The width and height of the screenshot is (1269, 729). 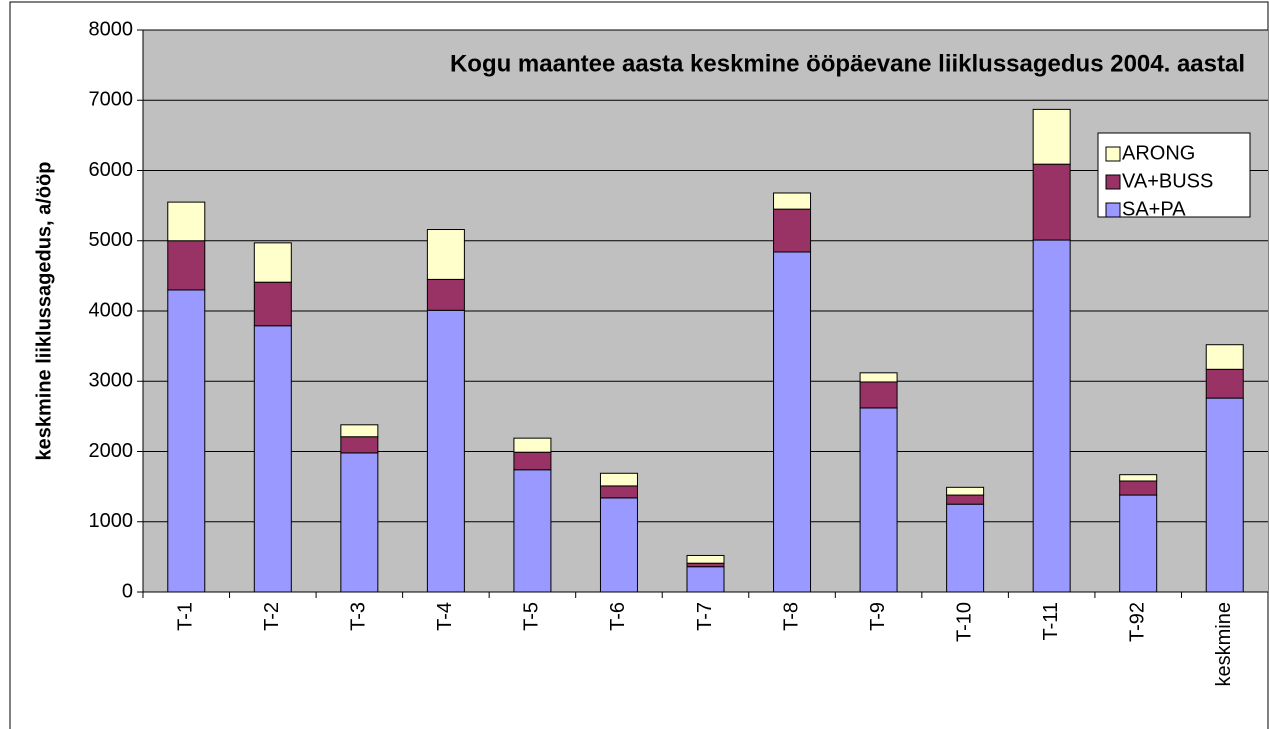 What do you see at coordinates (532, 616) in the screenshot?
I see `x-tick-label: T-5` at bounding box center [532, 616].